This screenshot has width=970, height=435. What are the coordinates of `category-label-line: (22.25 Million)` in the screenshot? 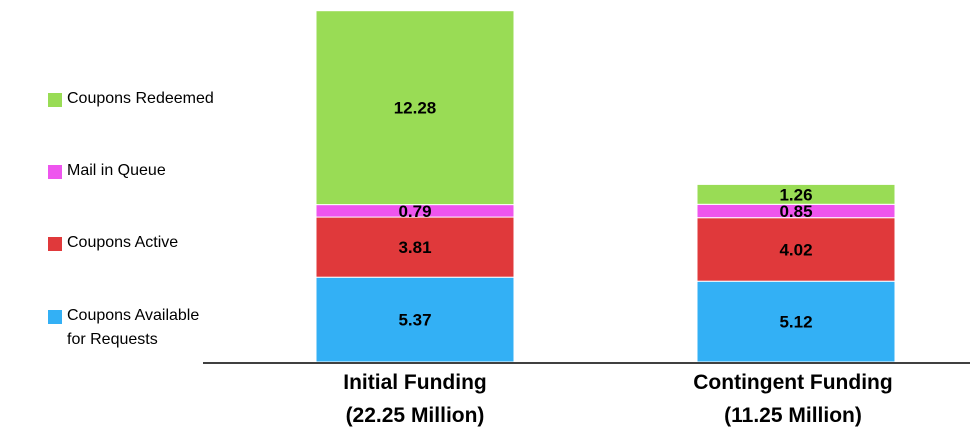 It's located at (415, 415).